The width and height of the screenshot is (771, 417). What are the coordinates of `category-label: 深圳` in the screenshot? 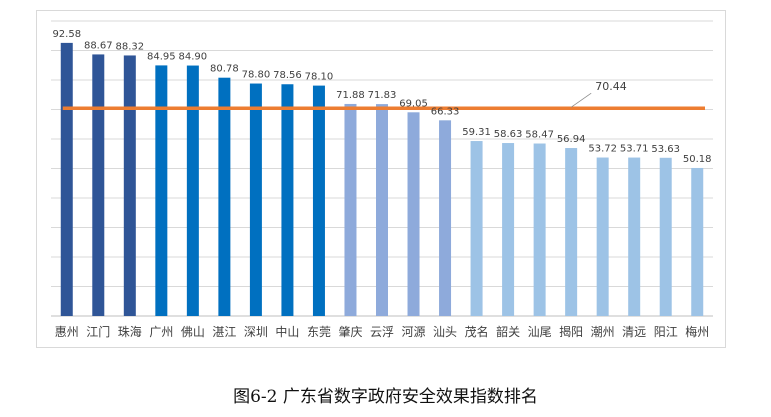 It's located at (256, 332).